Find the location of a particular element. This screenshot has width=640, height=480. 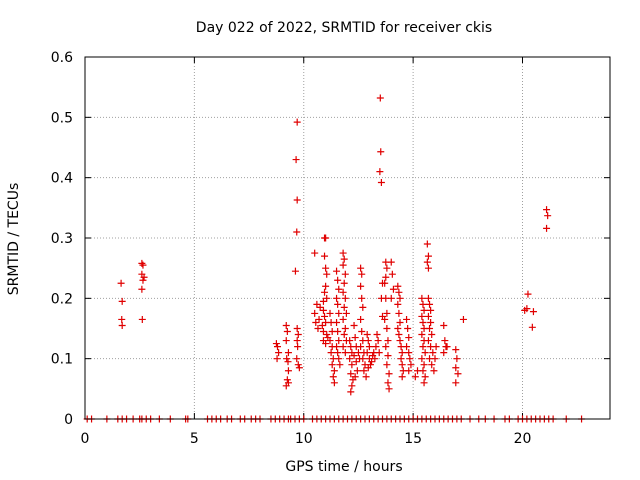

y-tick-label: 0.3 is located at coordinates (62, 239).